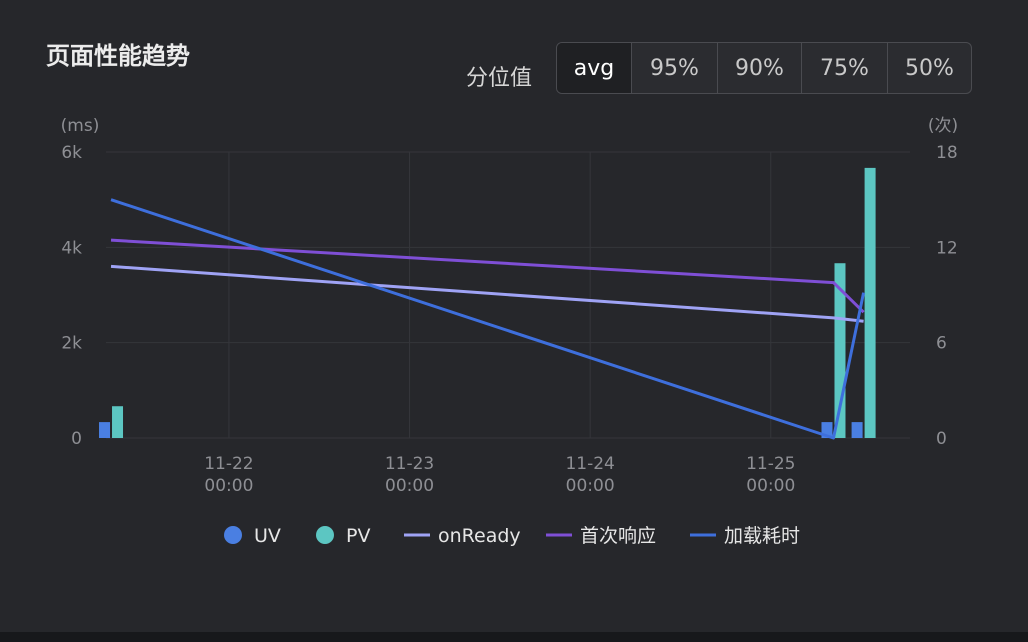 The width and height of the screenshot is (1028, 642). I want to click on first_response-line, so click(487, 276).